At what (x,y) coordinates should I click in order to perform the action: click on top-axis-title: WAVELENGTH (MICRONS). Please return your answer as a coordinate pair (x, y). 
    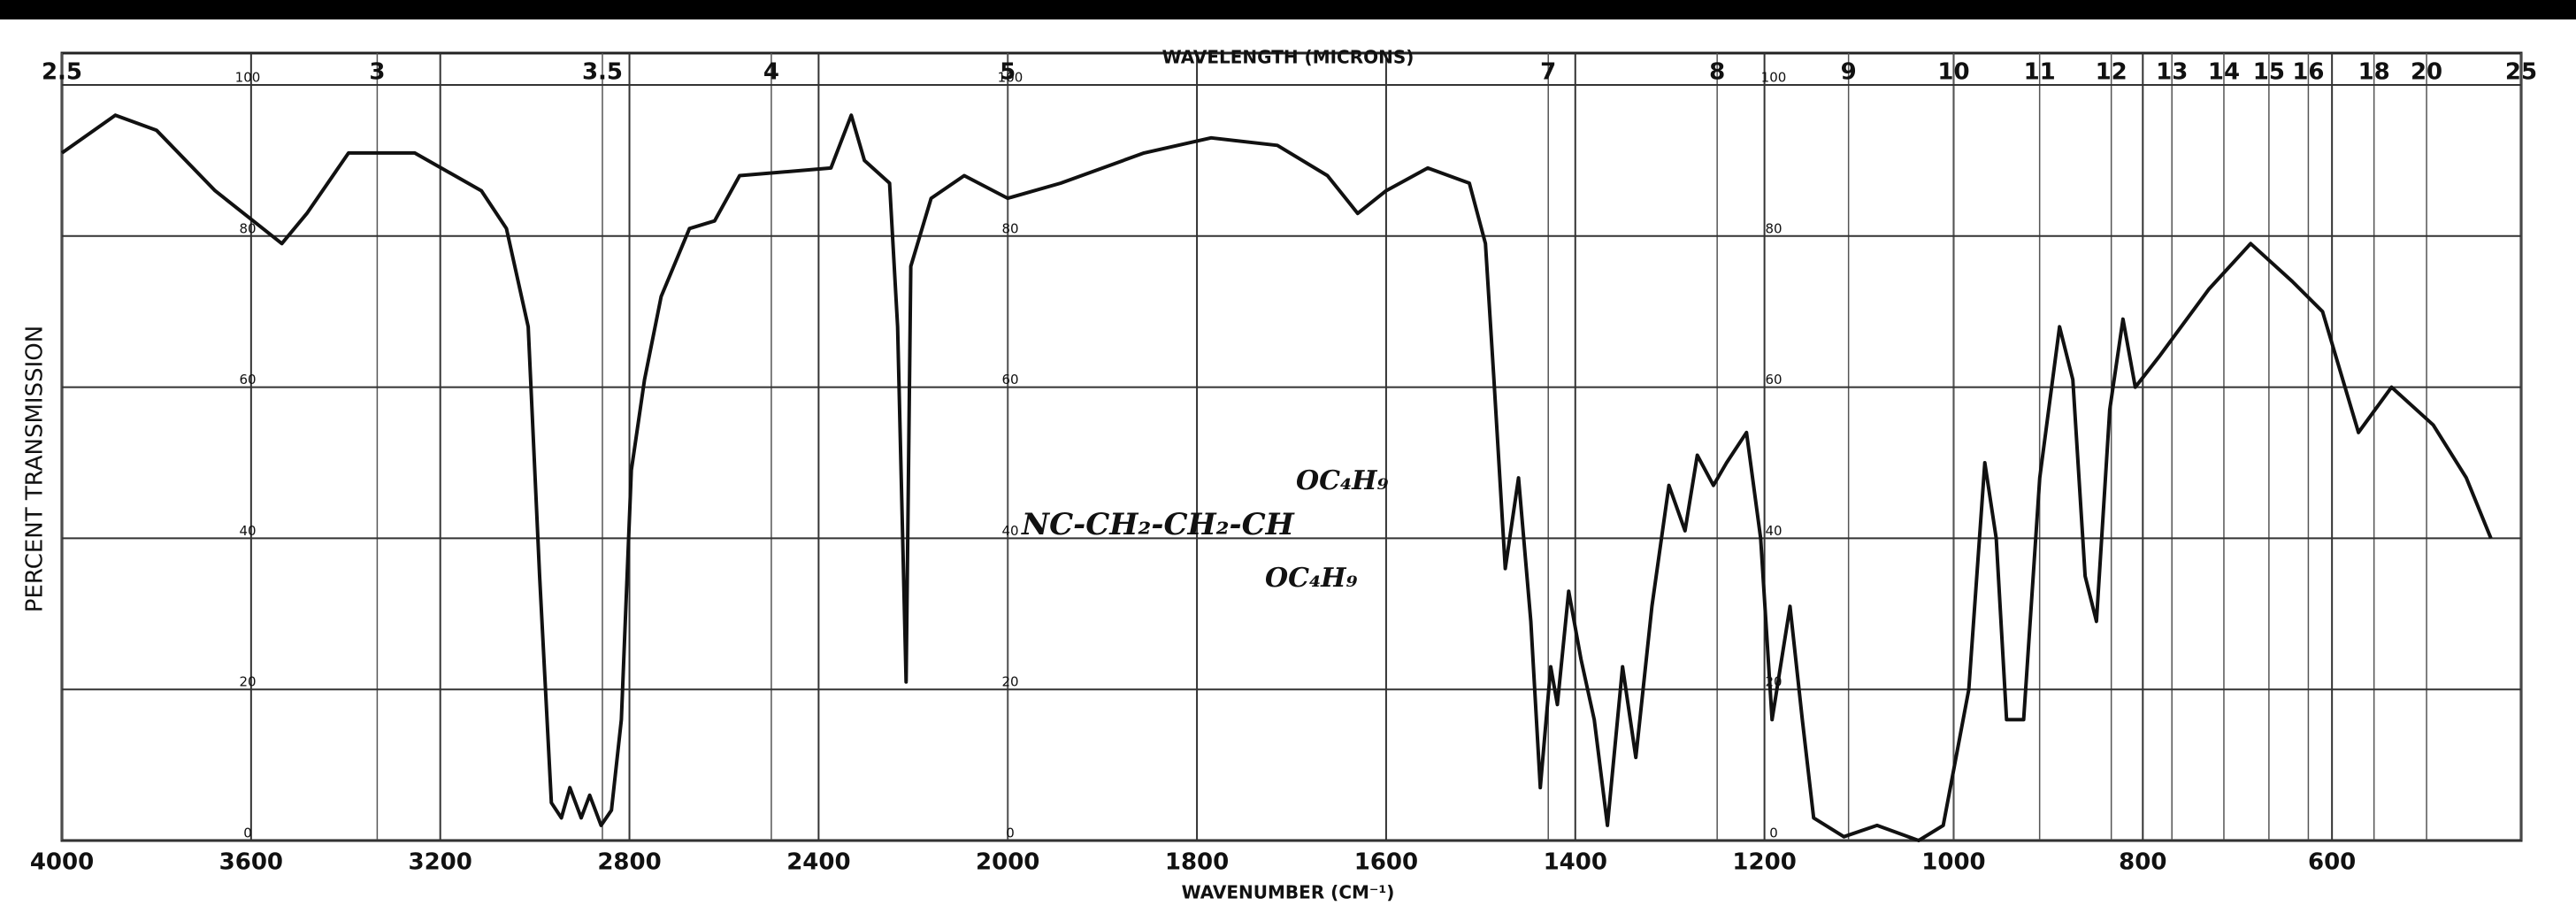
    Looking at the image, I should click on (1288, 58).